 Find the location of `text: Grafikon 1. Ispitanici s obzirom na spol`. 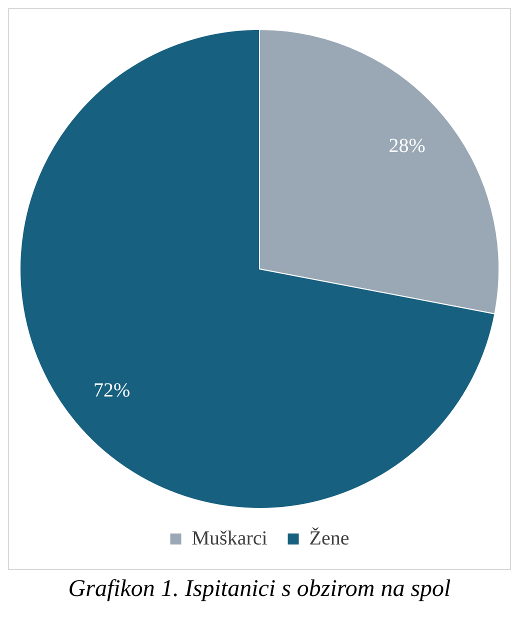

text: Grafikon 1. Ispitanici s obzirom na spol is located at coordinates (259, 589).